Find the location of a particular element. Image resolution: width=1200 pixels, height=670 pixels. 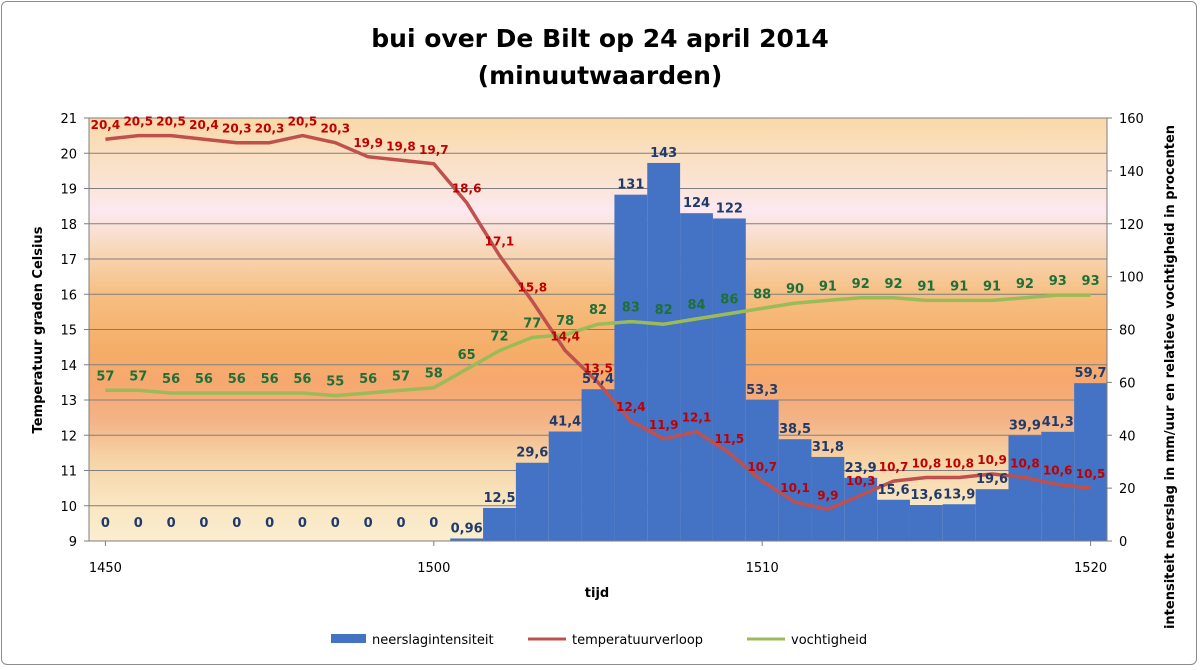

data-label-neerslag: 39,9 is located at coordinates (1025, 426).